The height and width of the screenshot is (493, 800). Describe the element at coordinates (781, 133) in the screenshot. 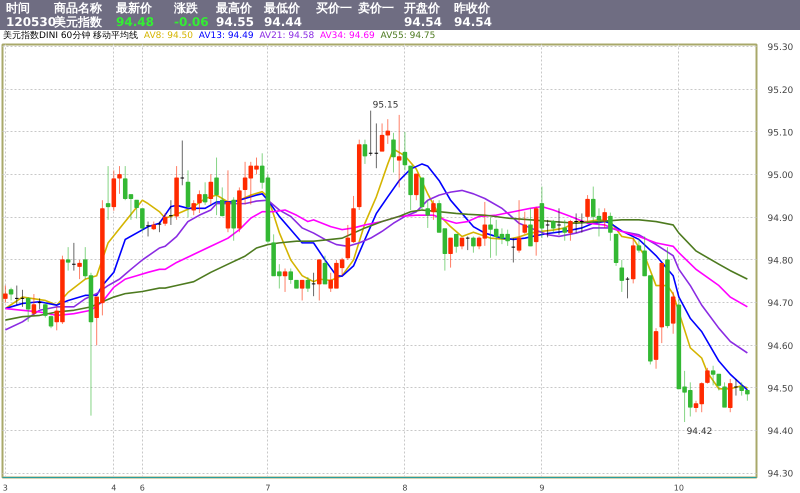

I see `y-tick-label: 95.10` at that location.